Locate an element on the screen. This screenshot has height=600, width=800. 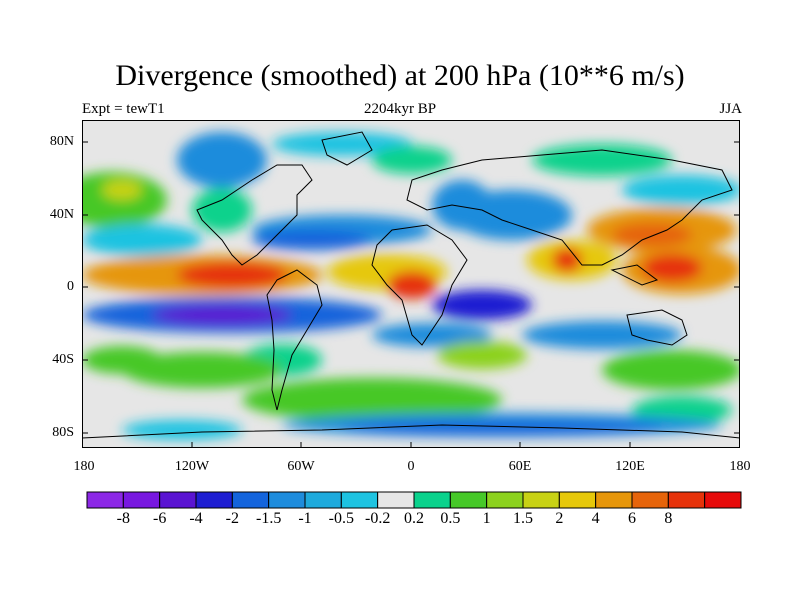
colorbar-label: -1.5 is located at coordinates (268, 518).